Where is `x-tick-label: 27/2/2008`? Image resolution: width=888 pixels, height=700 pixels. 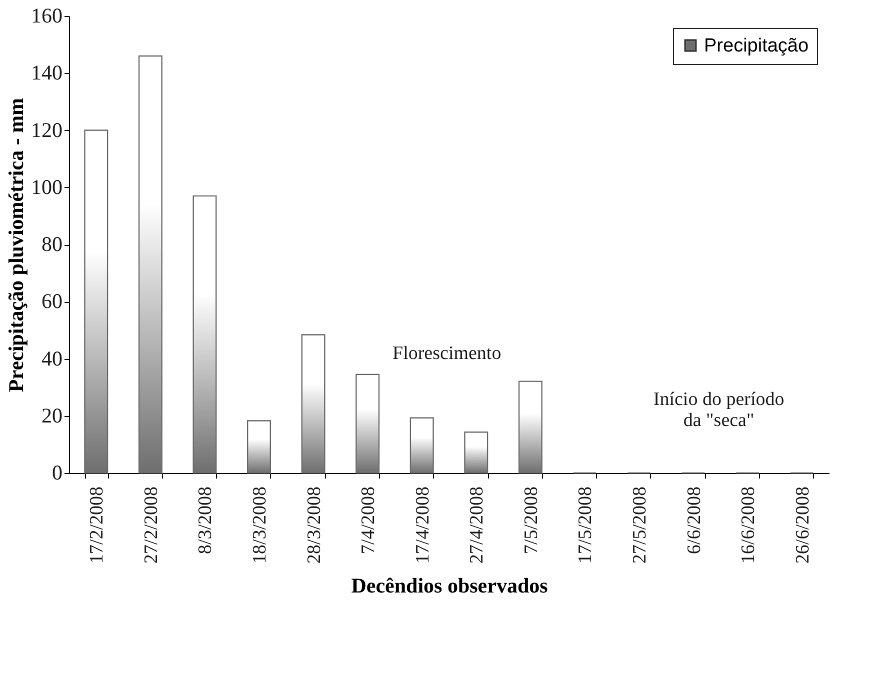
x-tick-label: 27/2/2008 is located at coordinates (151, 525).